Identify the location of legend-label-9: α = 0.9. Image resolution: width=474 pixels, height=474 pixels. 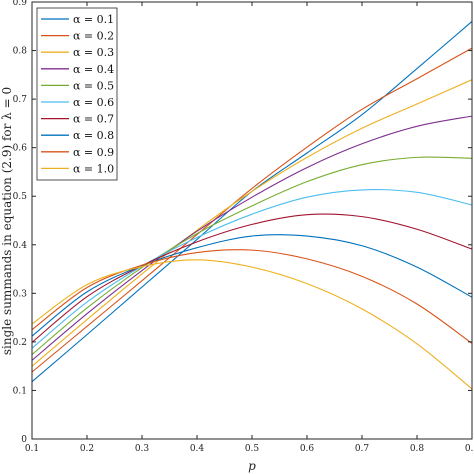
(93, 152).